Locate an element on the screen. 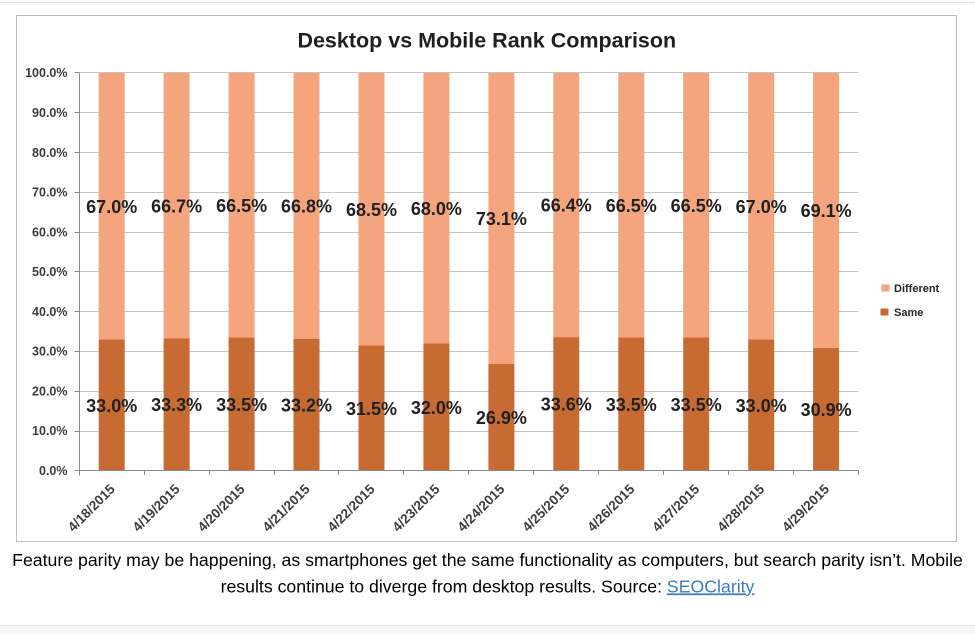 The width and height of the screenshot is (975, 634). svg-text: 80.0% is located at coordinates (49, 153).